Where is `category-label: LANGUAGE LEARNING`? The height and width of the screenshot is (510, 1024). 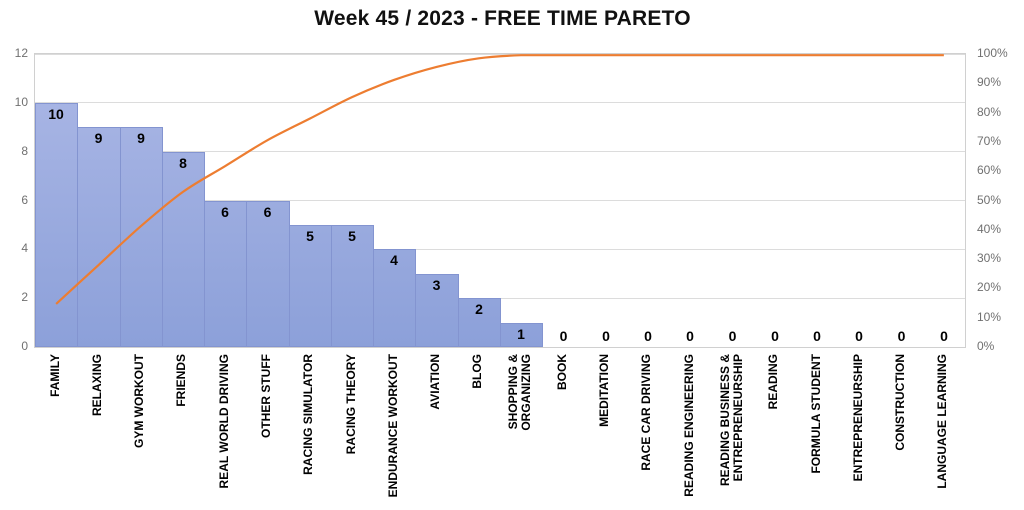 category-label: LANGUAGE LEARNING is located at coordinates (942, 421).